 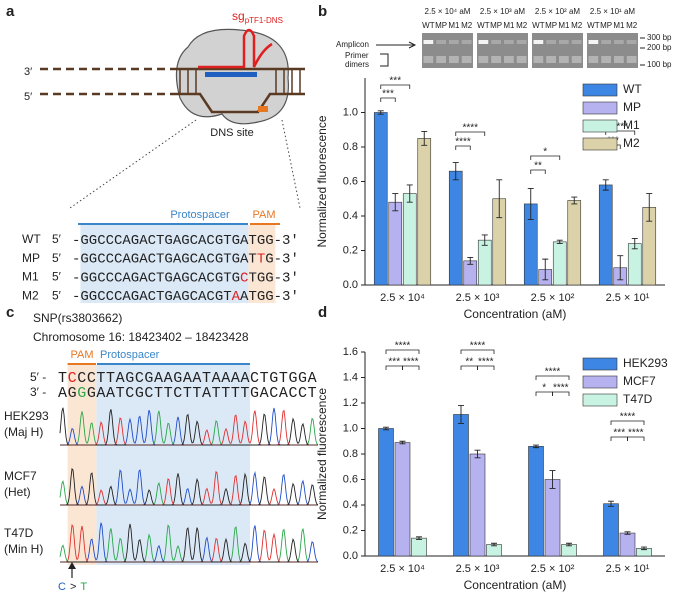 I want to click on legend-label: M1, so click(x=631, y=125).